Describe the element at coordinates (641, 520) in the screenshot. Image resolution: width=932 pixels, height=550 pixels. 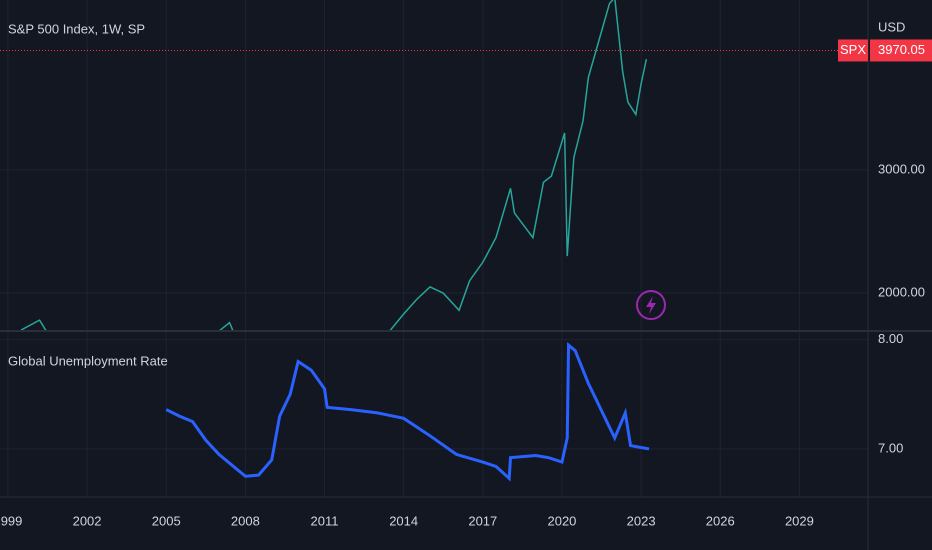
I see `x-tick-label: 2023` at that location.